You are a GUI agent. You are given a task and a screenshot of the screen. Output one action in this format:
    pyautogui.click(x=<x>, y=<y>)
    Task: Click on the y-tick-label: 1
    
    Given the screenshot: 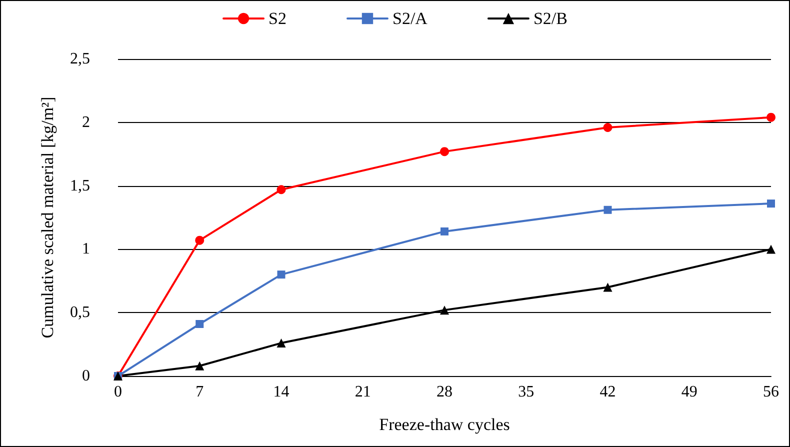 What is the action you would take?
    pyautogui.click(x=86, y=249)
    